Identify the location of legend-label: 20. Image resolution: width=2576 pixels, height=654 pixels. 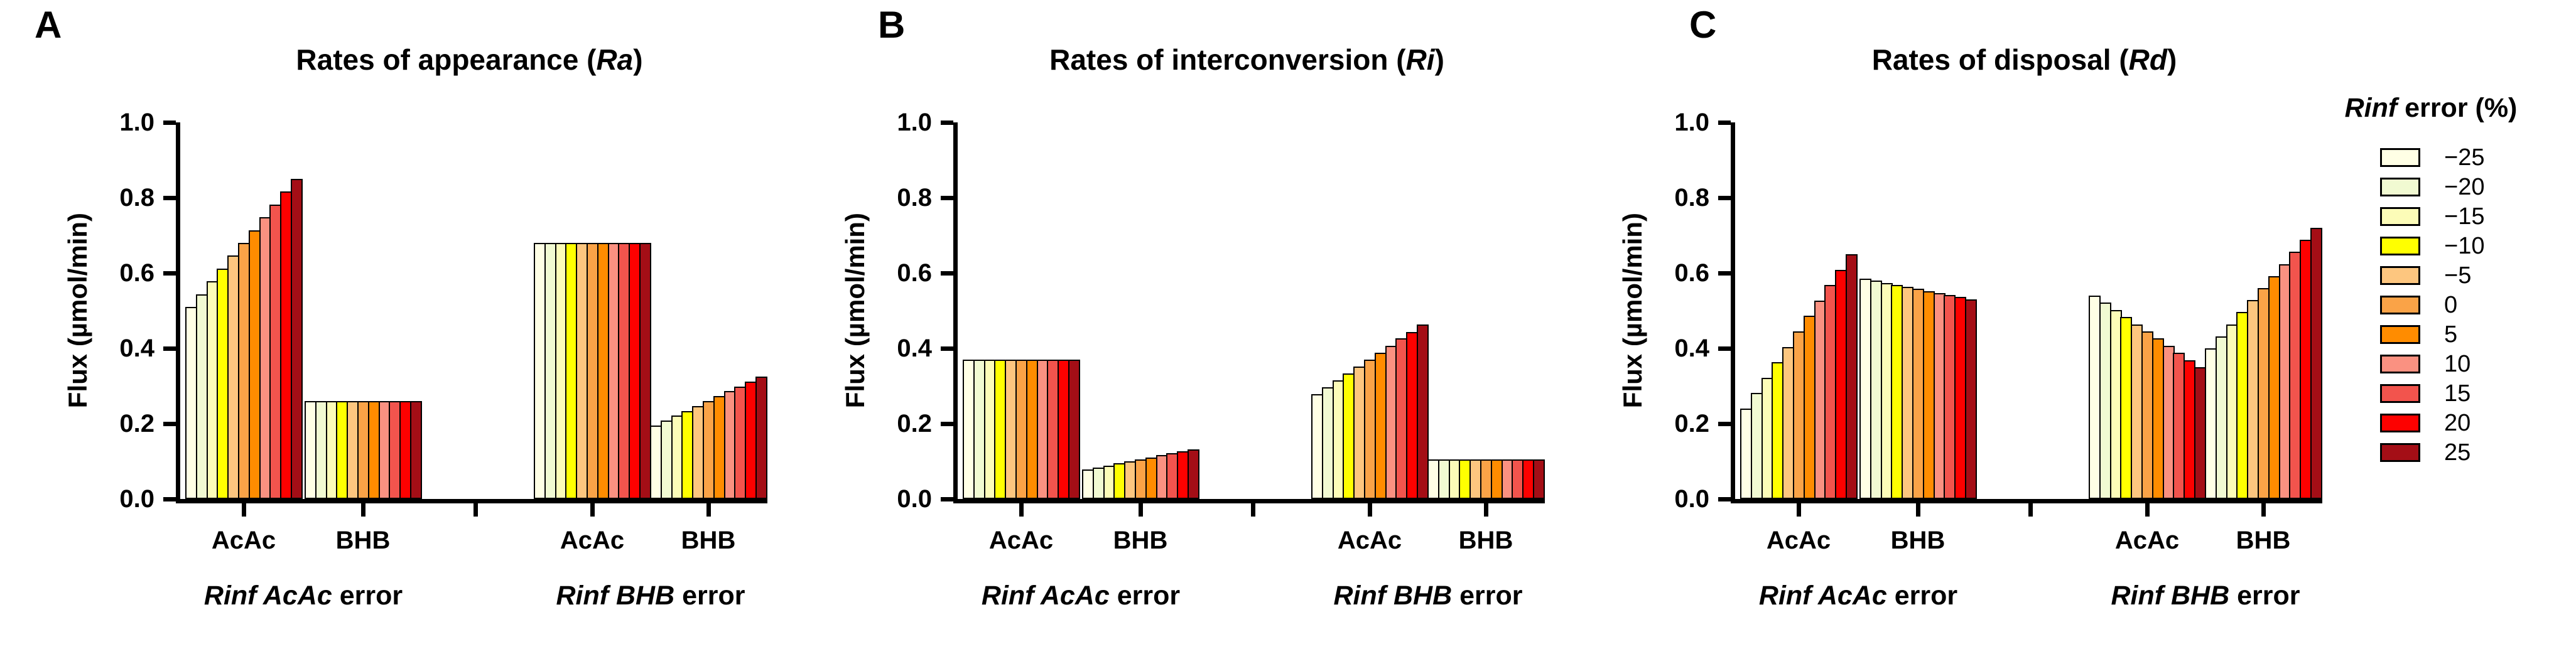
(2458, 422).